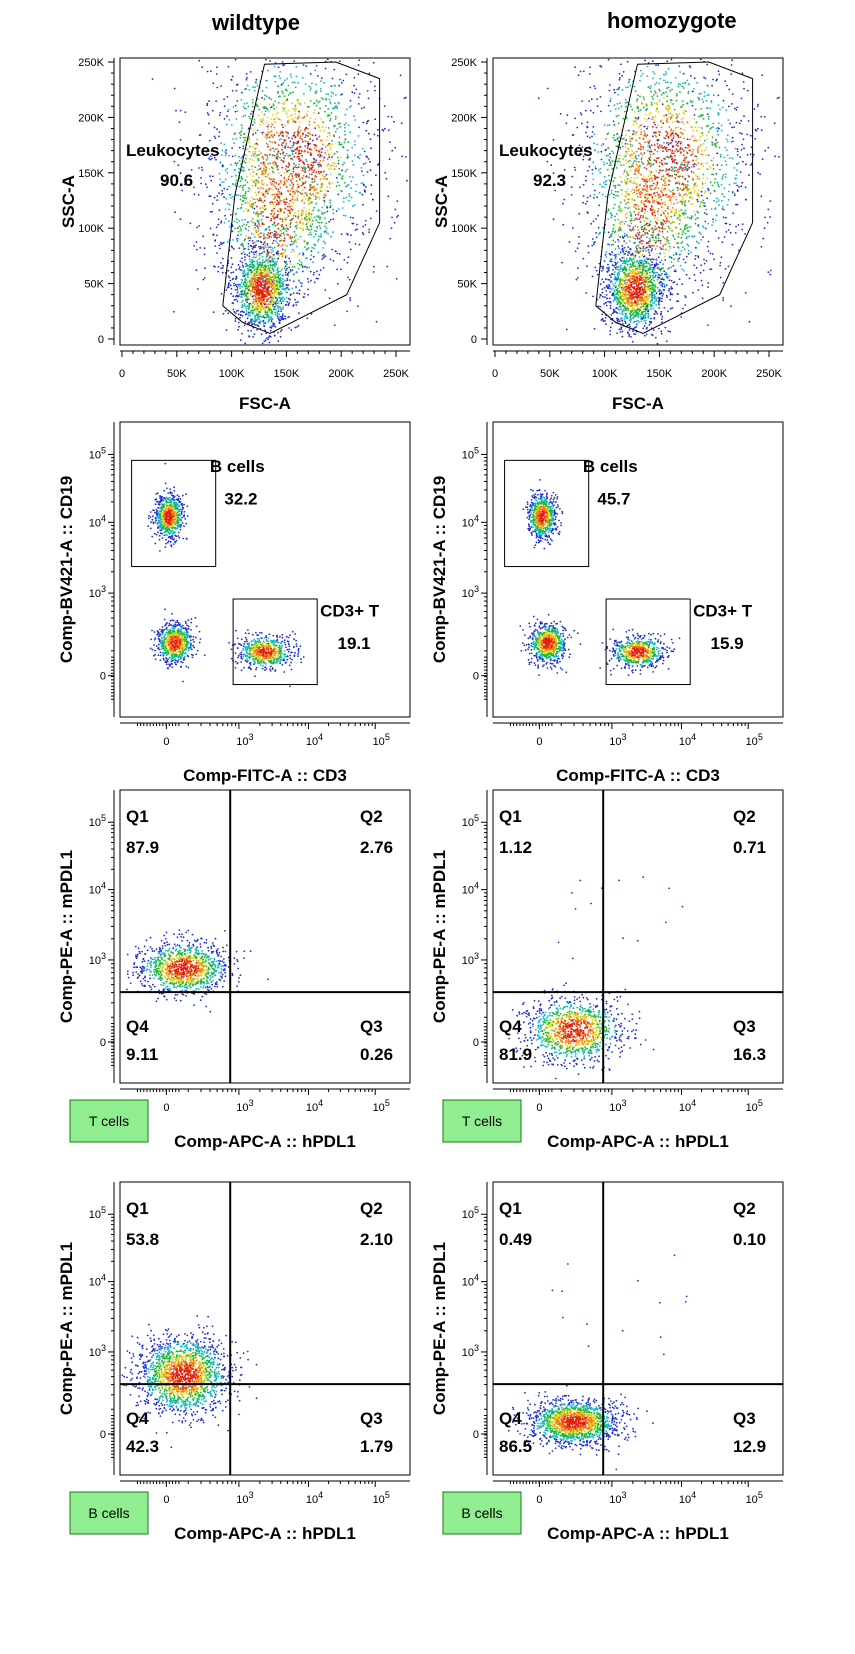  I want to click on tick-label: 100K, so click(232, 374).